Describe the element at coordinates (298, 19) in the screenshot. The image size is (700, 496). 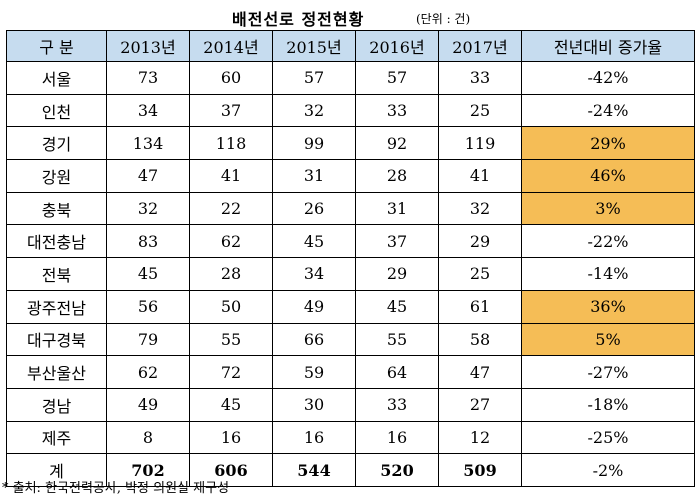
I see `table-title: 배전선로 정전현황` at that location.